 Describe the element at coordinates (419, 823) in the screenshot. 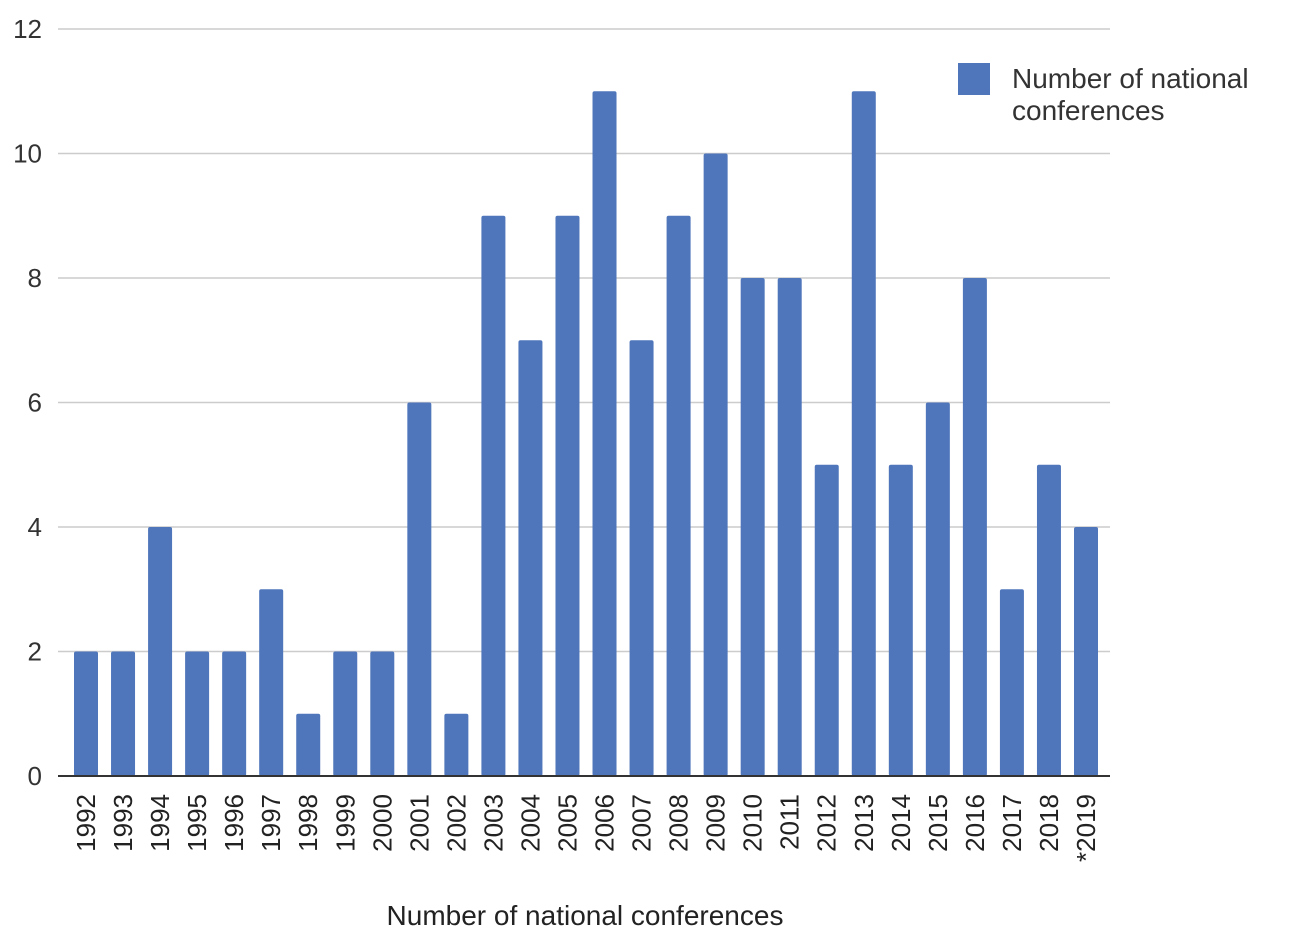

I see `x-tick-label: 2001` at that location.